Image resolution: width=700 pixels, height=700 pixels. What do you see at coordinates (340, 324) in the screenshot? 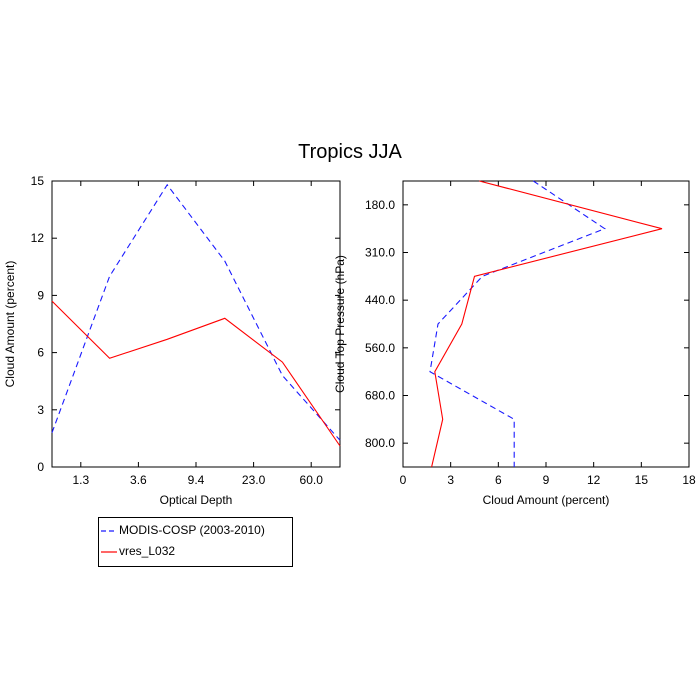
I see `right-y-axis-label: Cloud Top Pressure (hPa)` at bounding box center [340, 324].